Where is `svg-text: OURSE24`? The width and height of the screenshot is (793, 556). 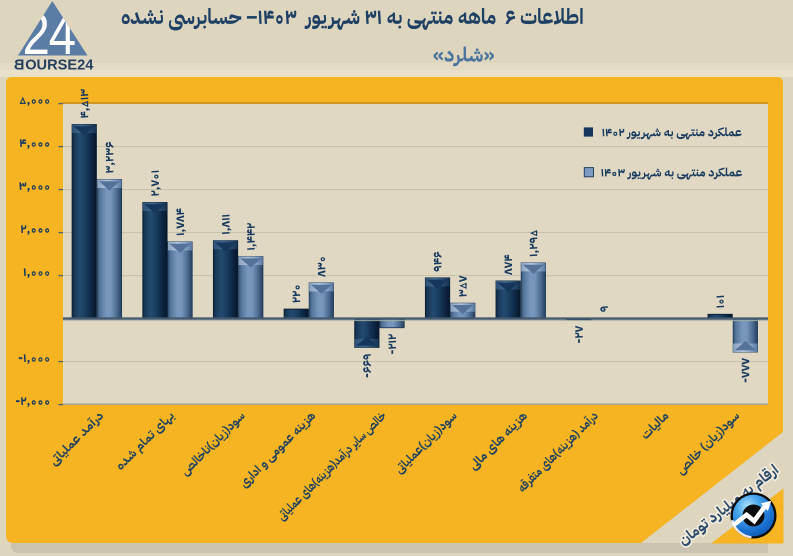 svg-text: OURSE24 is located at coordinates (59, 65).